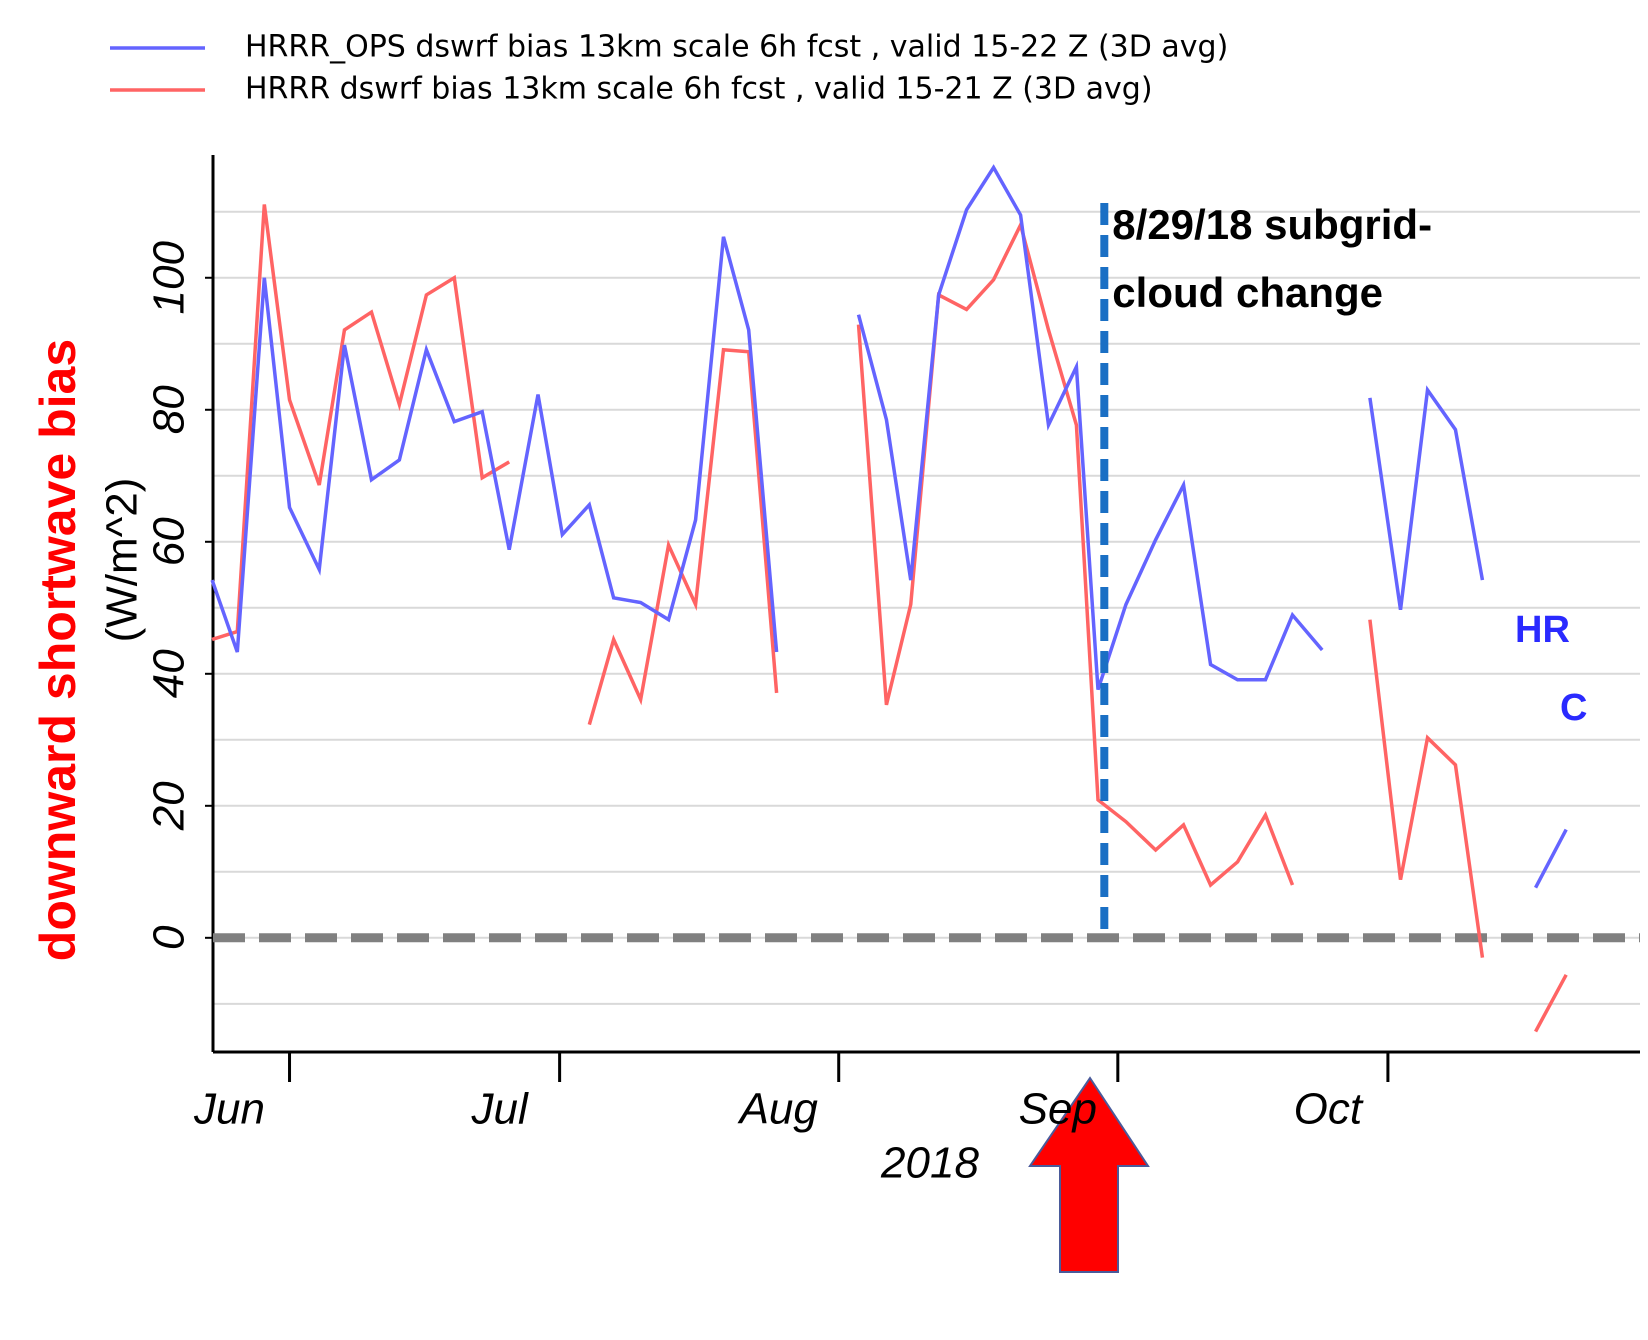 The image size is (1648, 1340). Describe the element at coordinates (169, 937) in the screenshot. I see `y-tick-label: 0` at that location.